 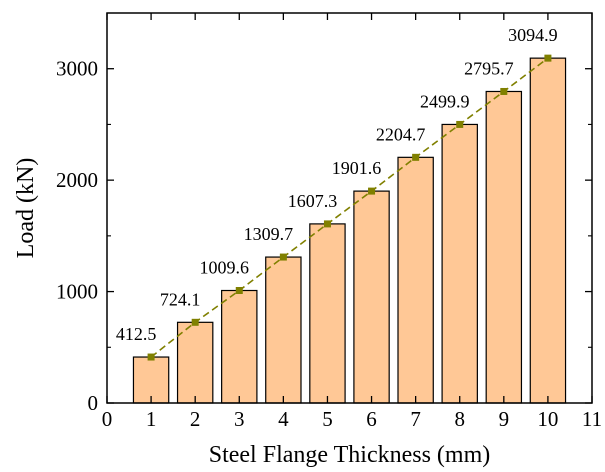 What do you see at coordinates (357, 168) in the screenshot?
I see `data-label-6: 1901.6` at bounding box center [357, 168].